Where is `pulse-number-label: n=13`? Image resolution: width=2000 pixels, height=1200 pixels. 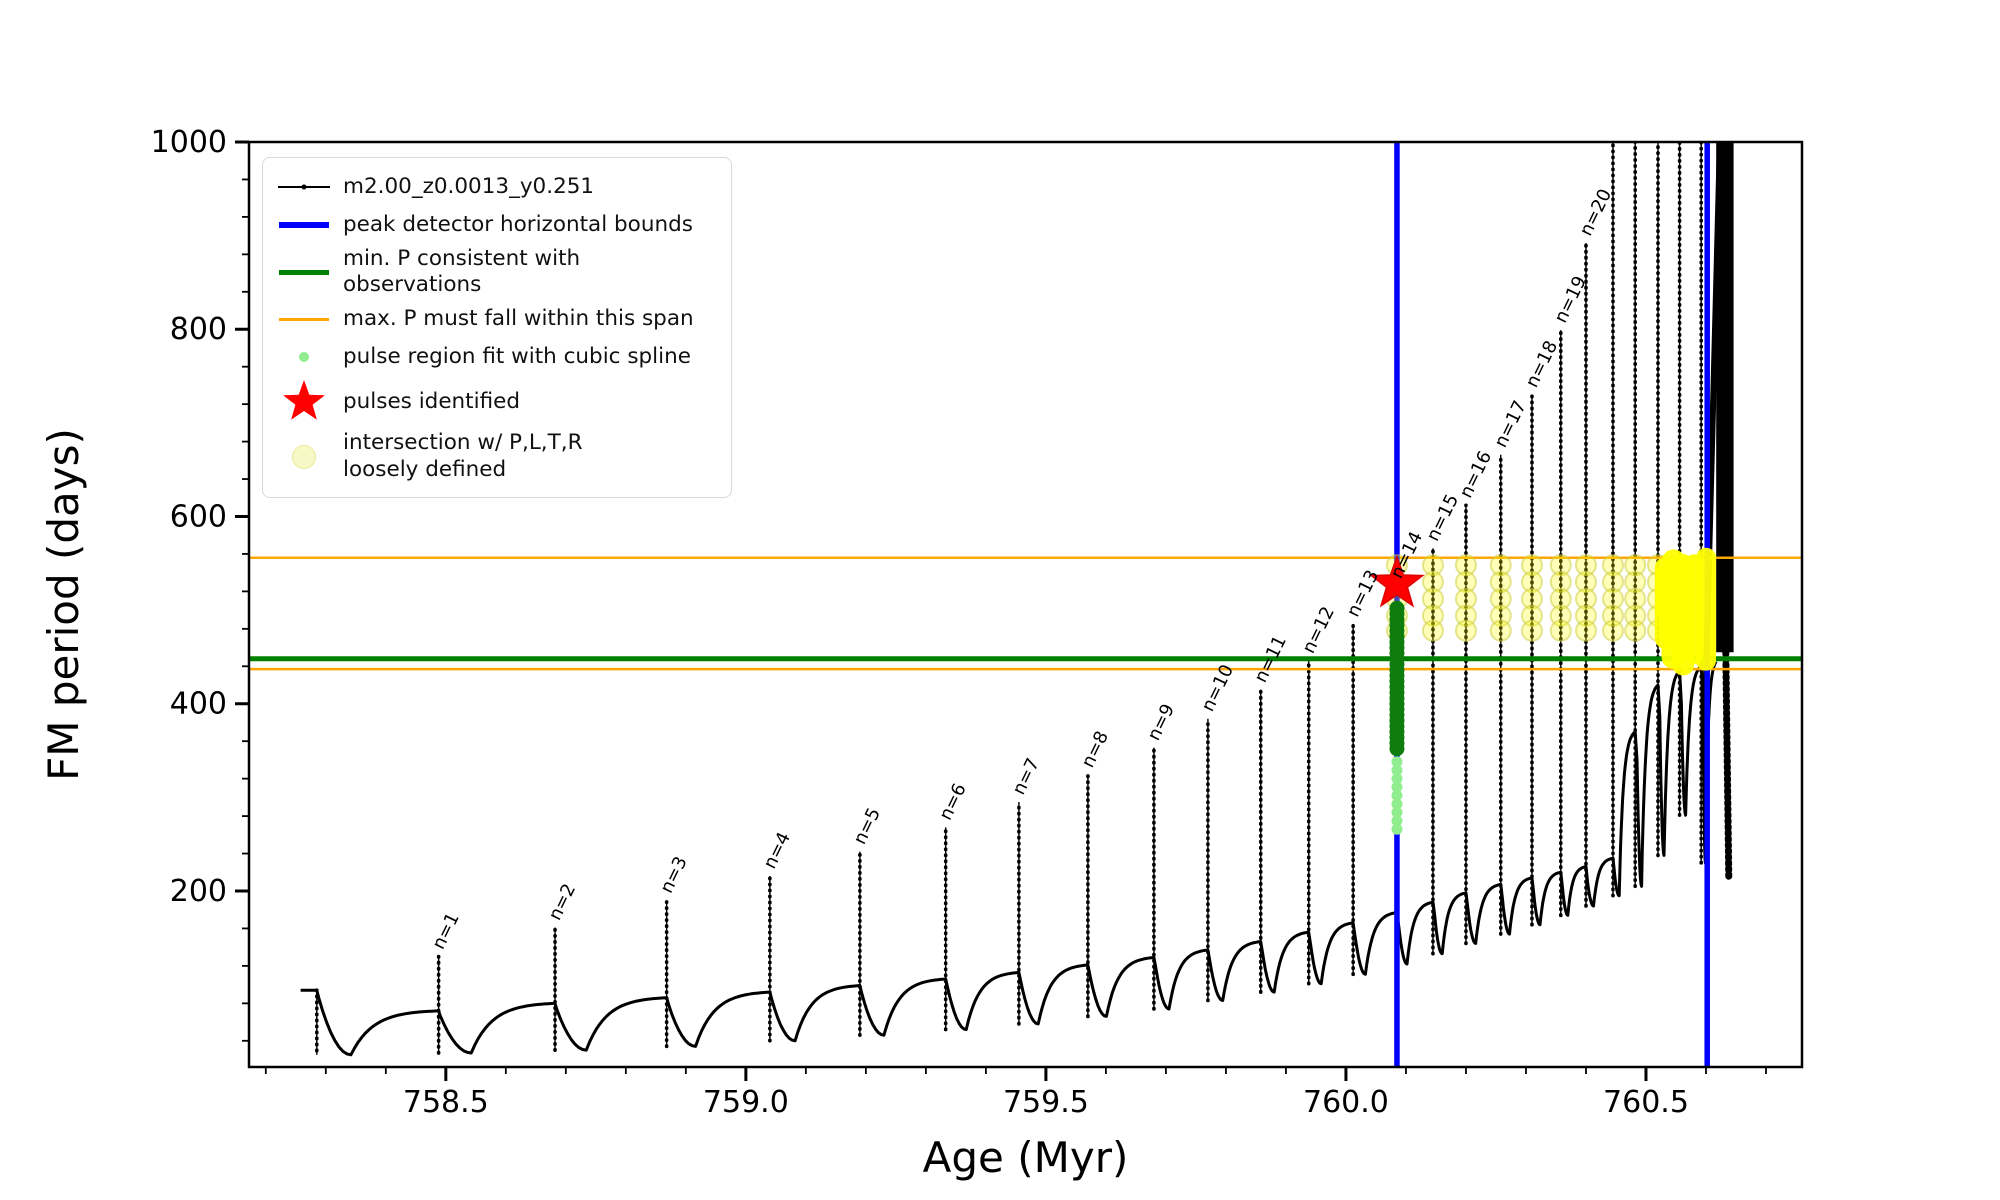
pulse-number-label: n=13 is located at coordinates (1363, 594).